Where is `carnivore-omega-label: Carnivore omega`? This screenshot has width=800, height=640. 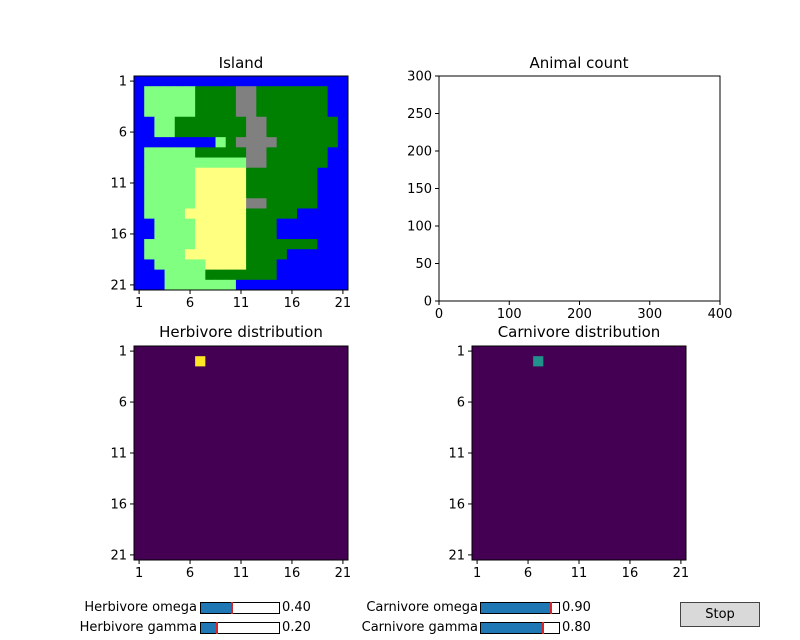 carnivore-omega-label: Carnivore omega is located at coordinates (422, 607).